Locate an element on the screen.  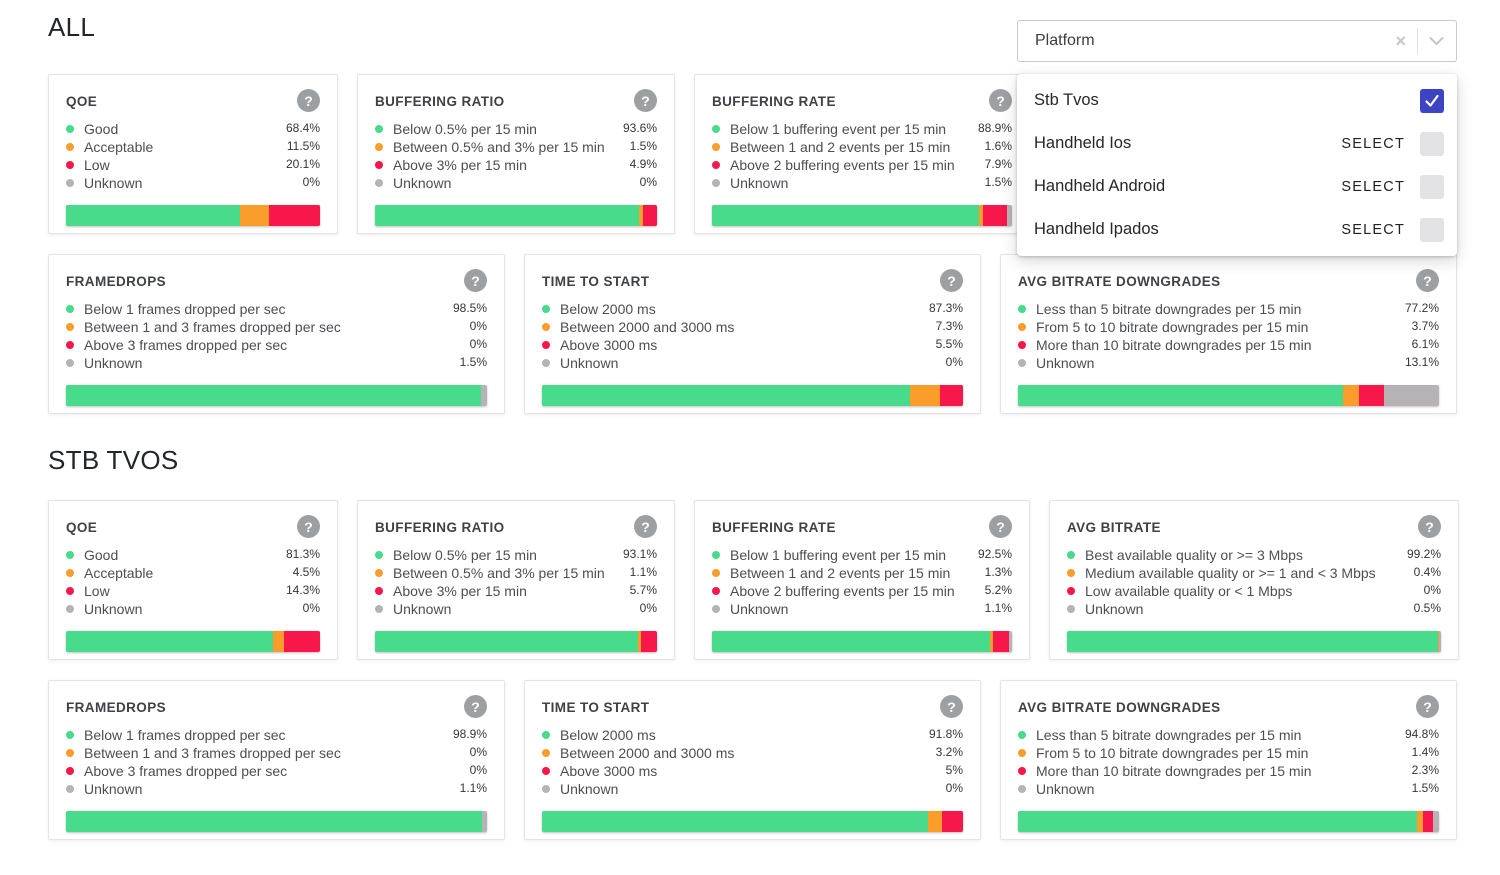
legend-value: 1.1% is located at coordinates (643, 572).